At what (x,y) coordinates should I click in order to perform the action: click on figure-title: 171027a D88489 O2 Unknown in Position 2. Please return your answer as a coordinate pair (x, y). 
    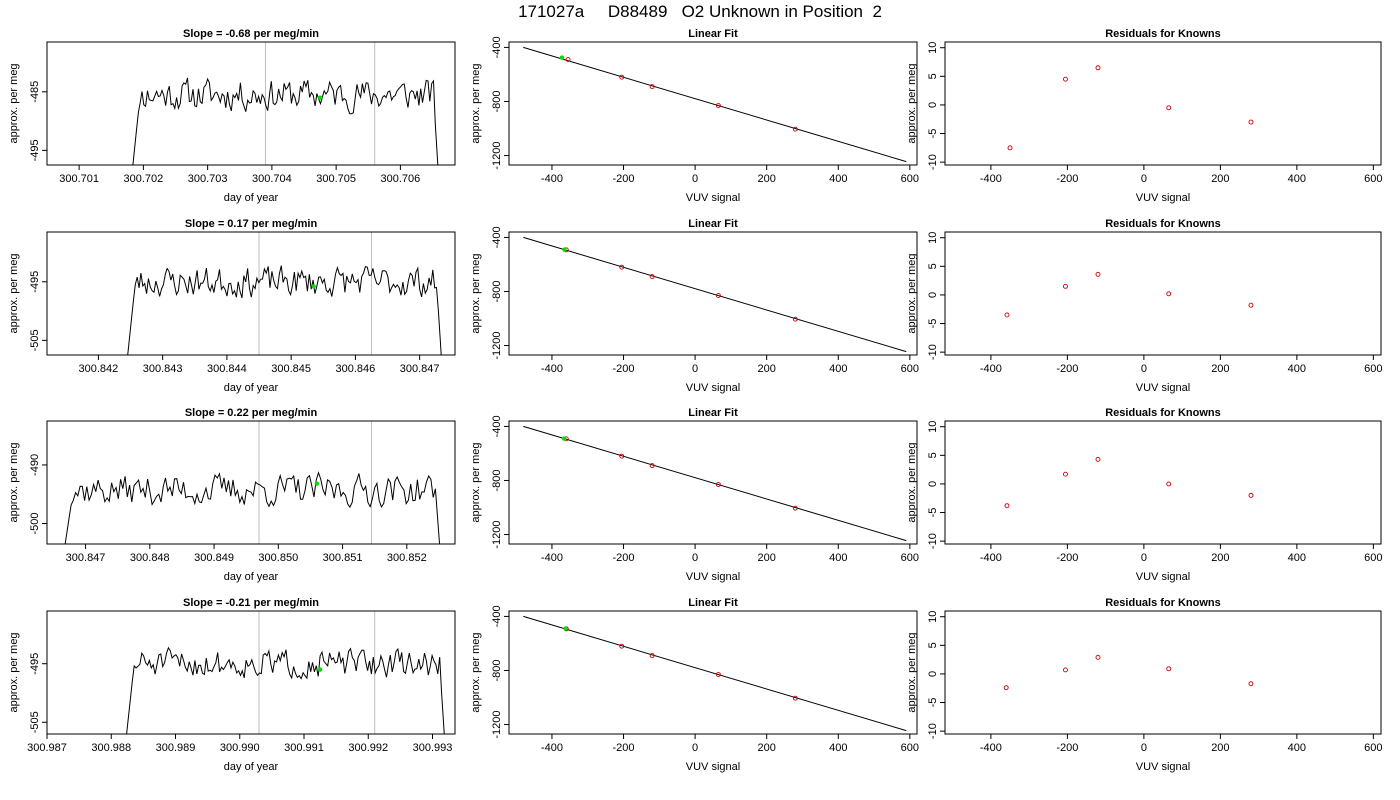
    Looking at the image, I should click on (700, 11).